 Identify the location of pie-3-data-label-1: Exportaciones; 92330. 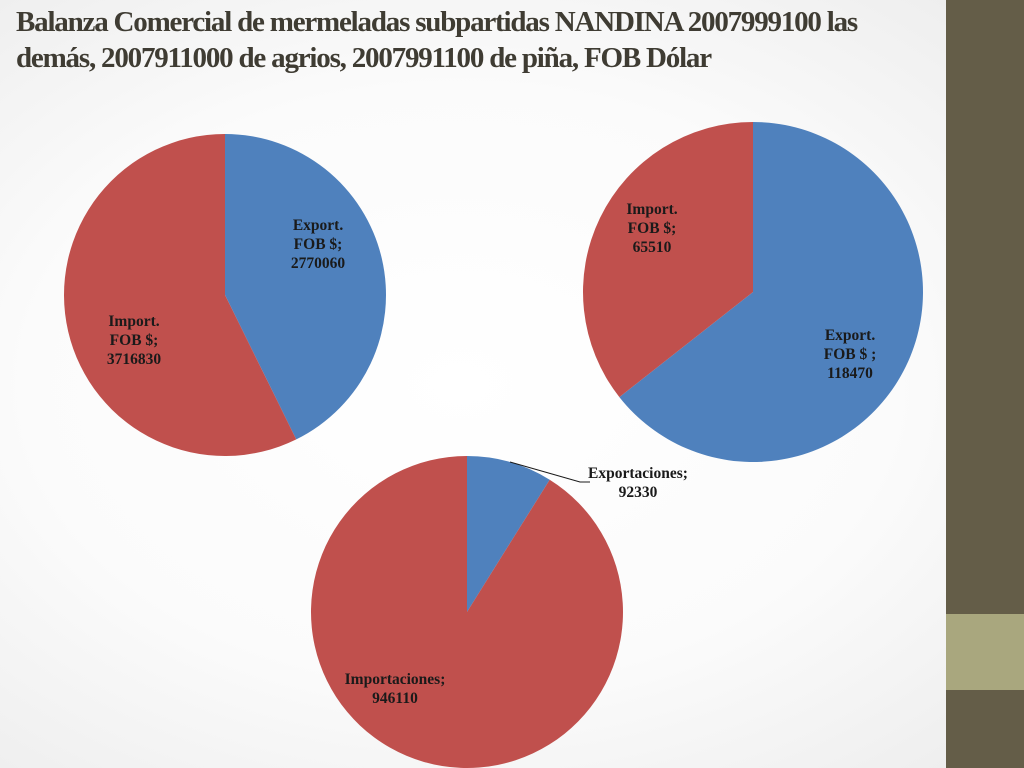
(638, 483).